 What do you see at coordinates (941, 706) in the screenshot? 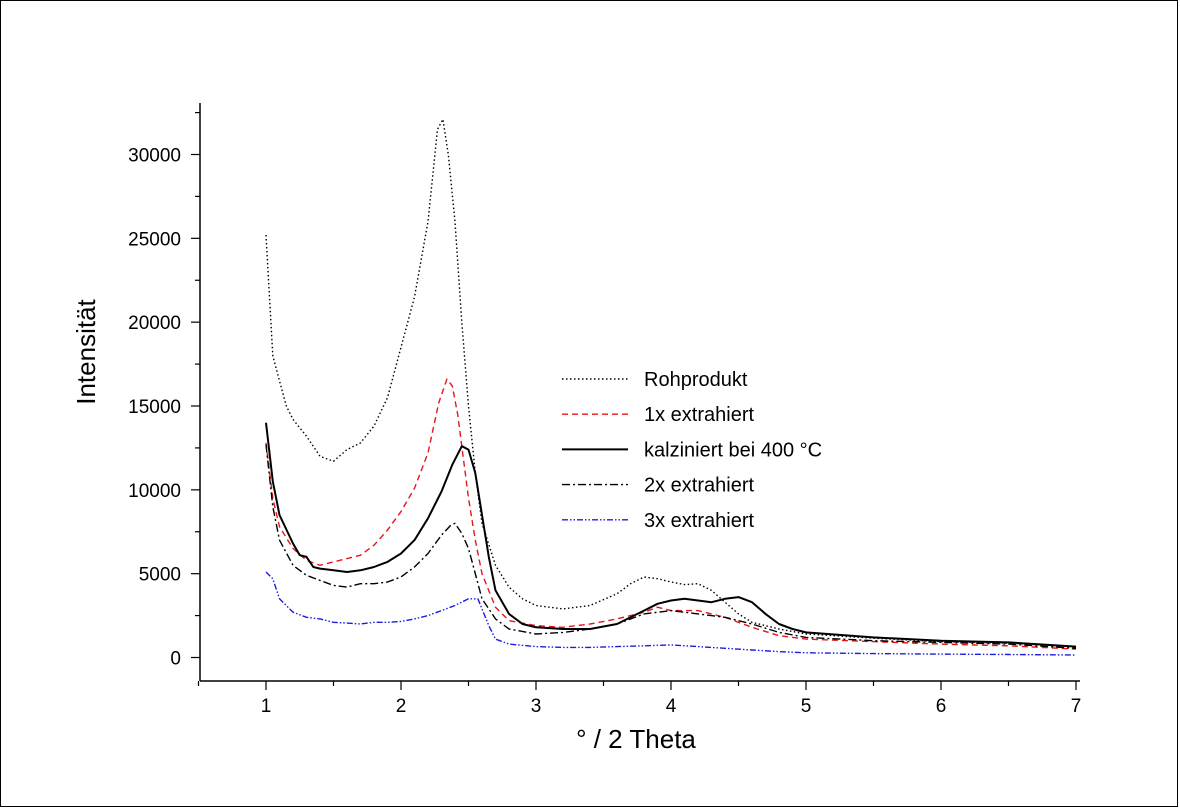
I see `x-tick-label: 6` at bounding box center [941, 706].